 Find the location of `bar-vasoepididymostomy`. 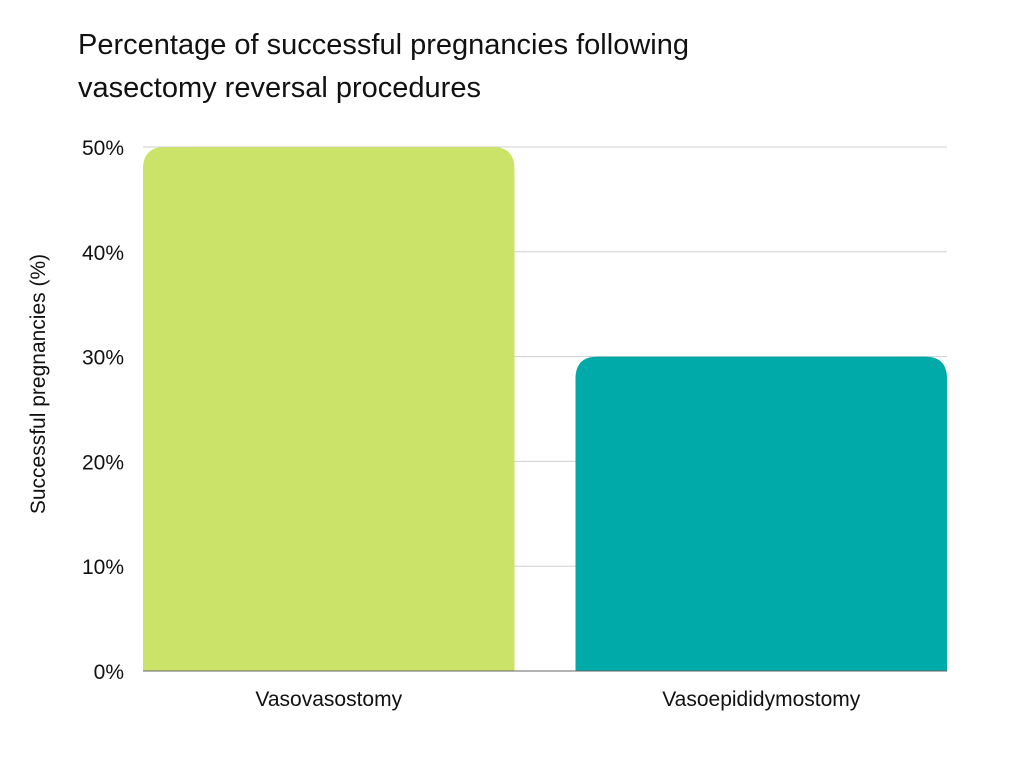

bar-vasoepididymostomy is located at coordinates (761, 513).